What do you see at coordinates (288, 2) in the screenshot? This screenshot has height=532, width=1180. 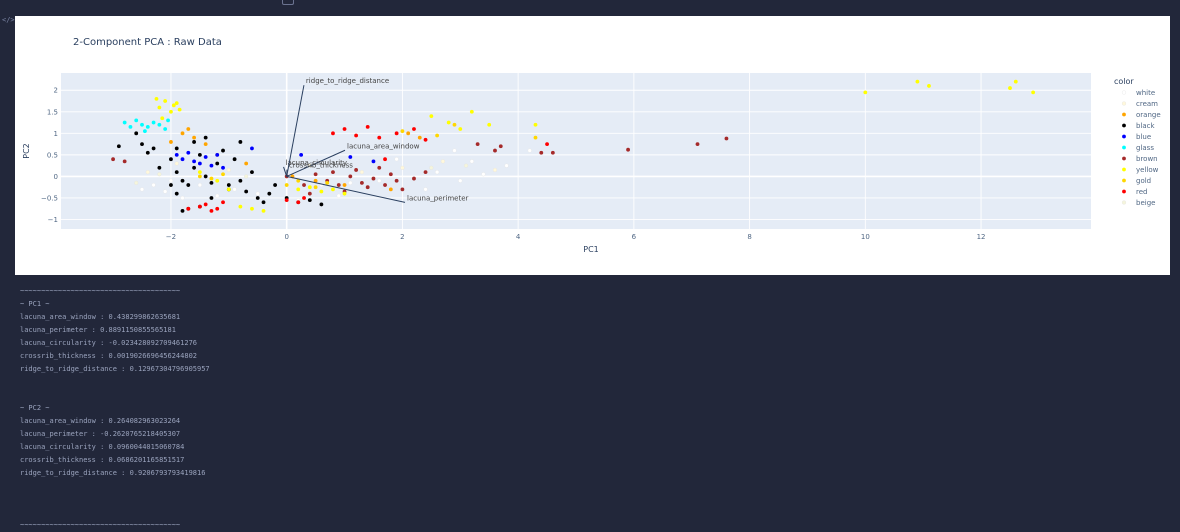 I see `copy-icon` at bounding box center [288, 2].